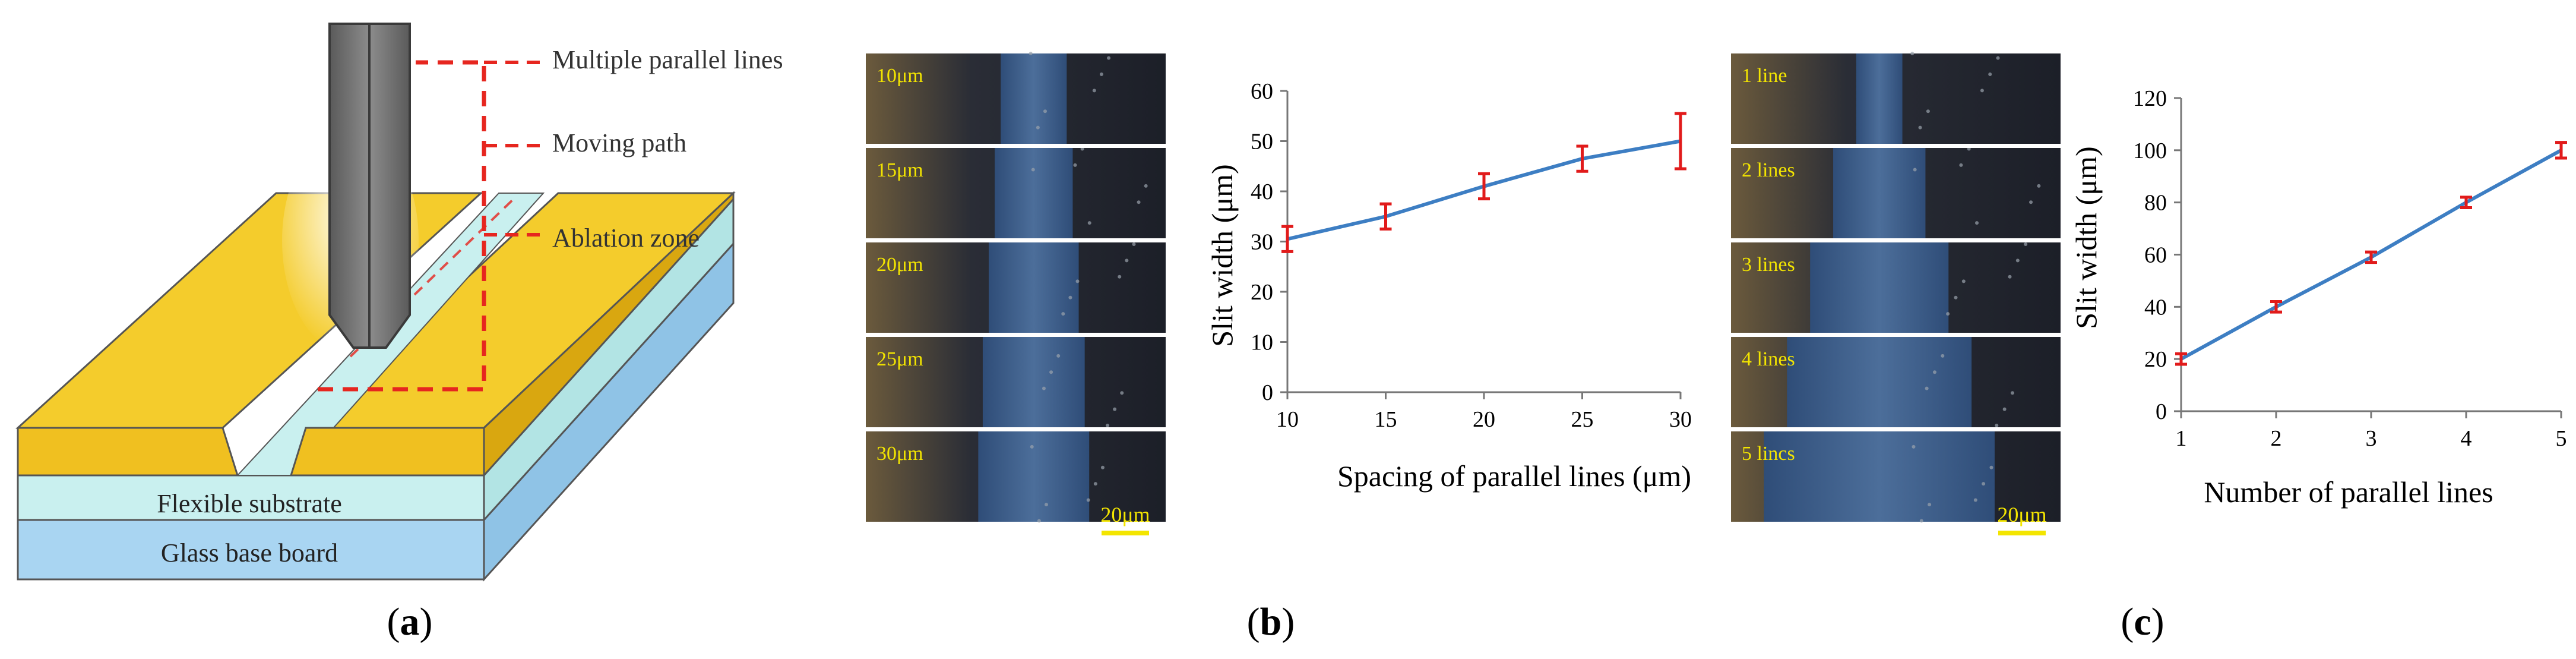 The width and height of the screenshot is (2576, 659). I want to click on chart-b-xlabel: Spacing of parallel lines (μm), so click(1514, 476).